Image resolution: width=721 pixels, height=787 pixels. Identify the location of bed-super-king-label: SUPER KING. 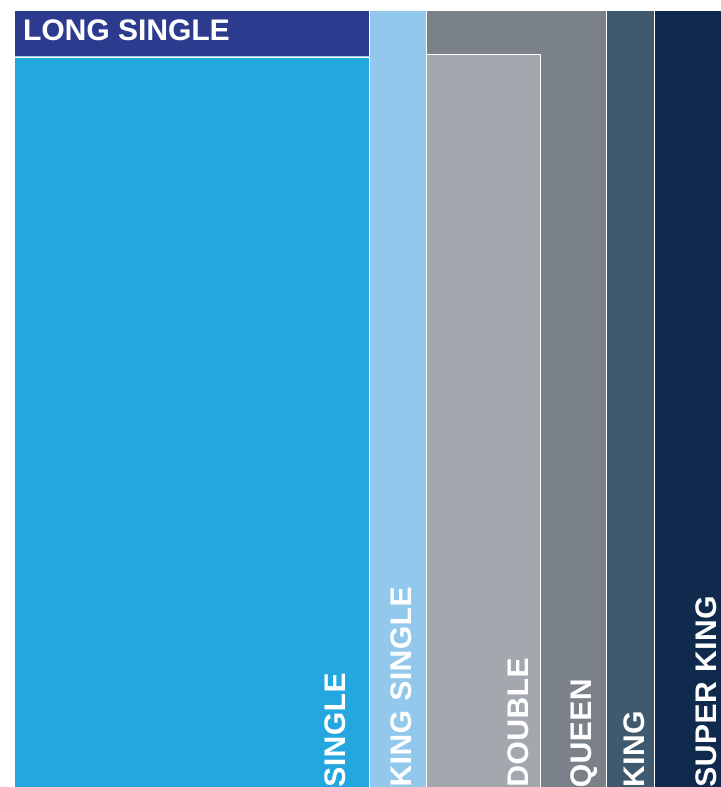
(705, 691).